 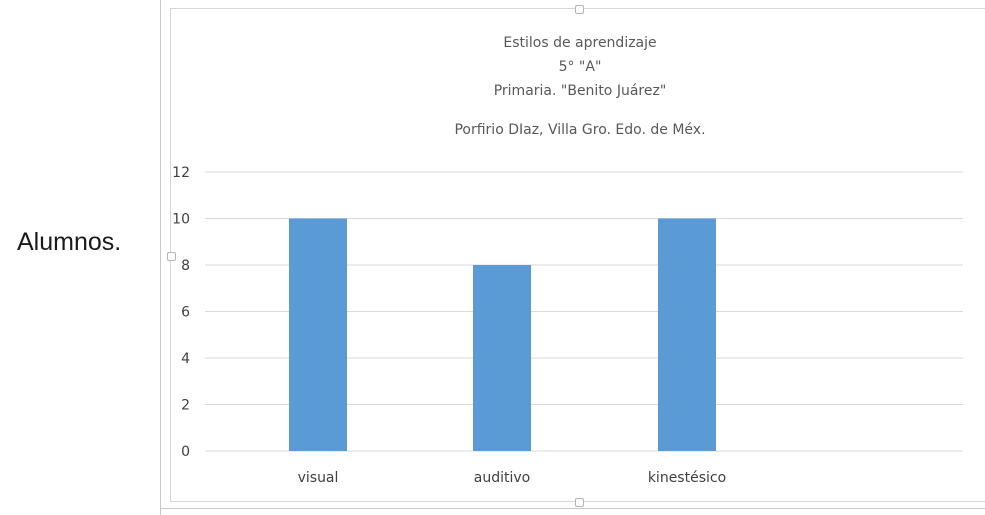 I want to click on bar-visual, so click(x=318, y=335).